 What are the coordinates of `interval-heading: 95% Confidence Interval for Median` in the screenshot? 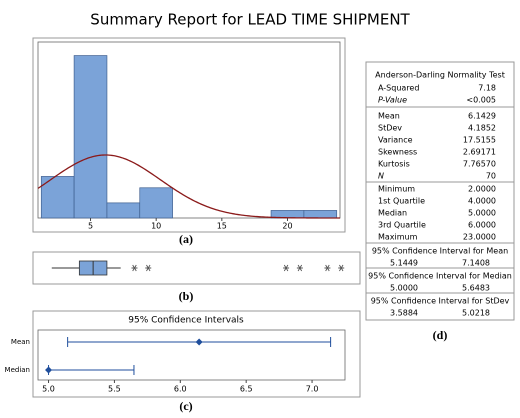 It's located at (440, 276).